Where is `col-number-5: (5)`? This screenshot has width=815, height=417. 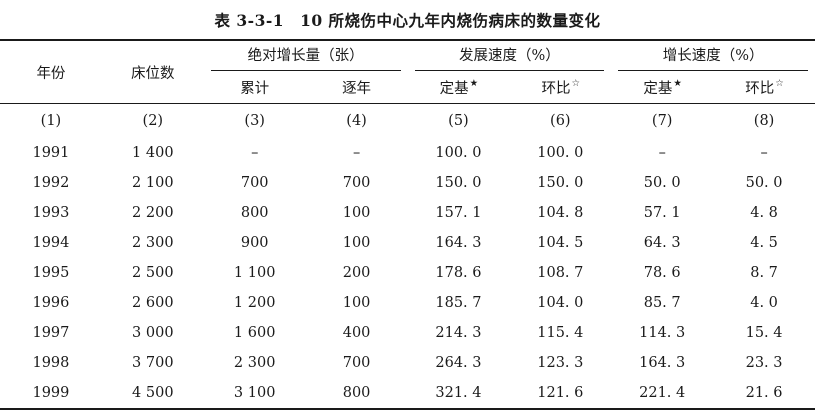
col-number-5: (5) is located at coordinates (458, 121).